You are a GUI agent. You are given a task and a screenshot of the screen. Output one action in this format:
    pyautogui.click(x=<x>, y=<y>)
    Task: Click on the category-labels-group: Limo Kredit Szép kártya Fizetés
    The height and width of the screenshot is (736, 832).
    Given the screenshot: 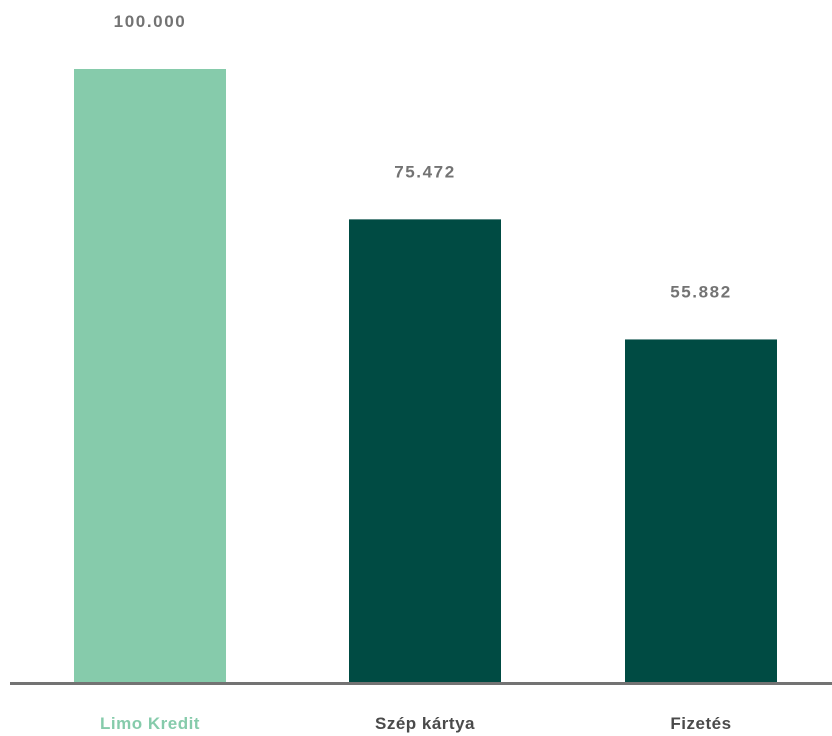 What is the action you would take?
    pyautogui.click(x=415, y=723)
    